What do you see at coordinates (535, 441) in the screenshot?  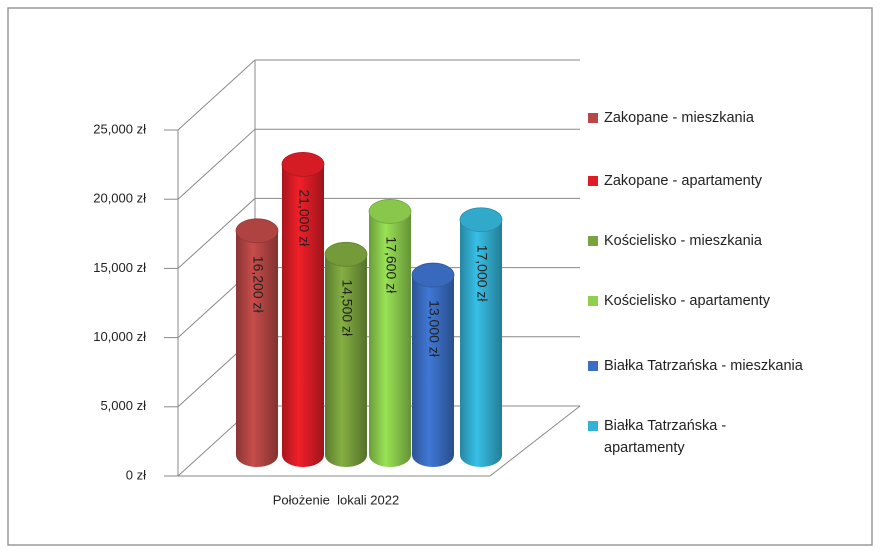 I see `floor-edge` at bounding box center [535, 441].